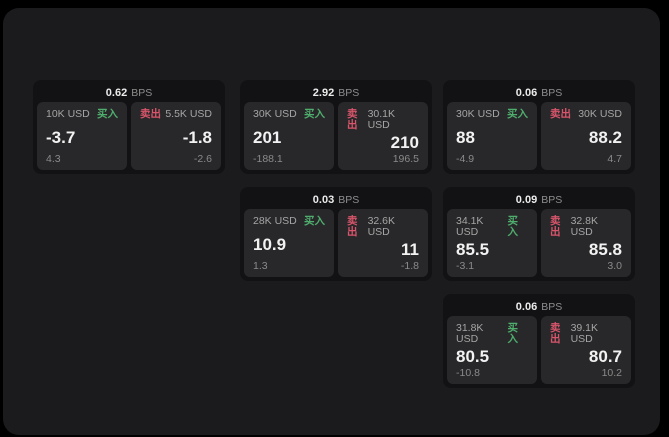 The height and width of the screenshot is (437, 669). Describe the element at coordinates (336, 199) in the screenshot. I see `card-header-spread: 0.03 BPS` at that location.